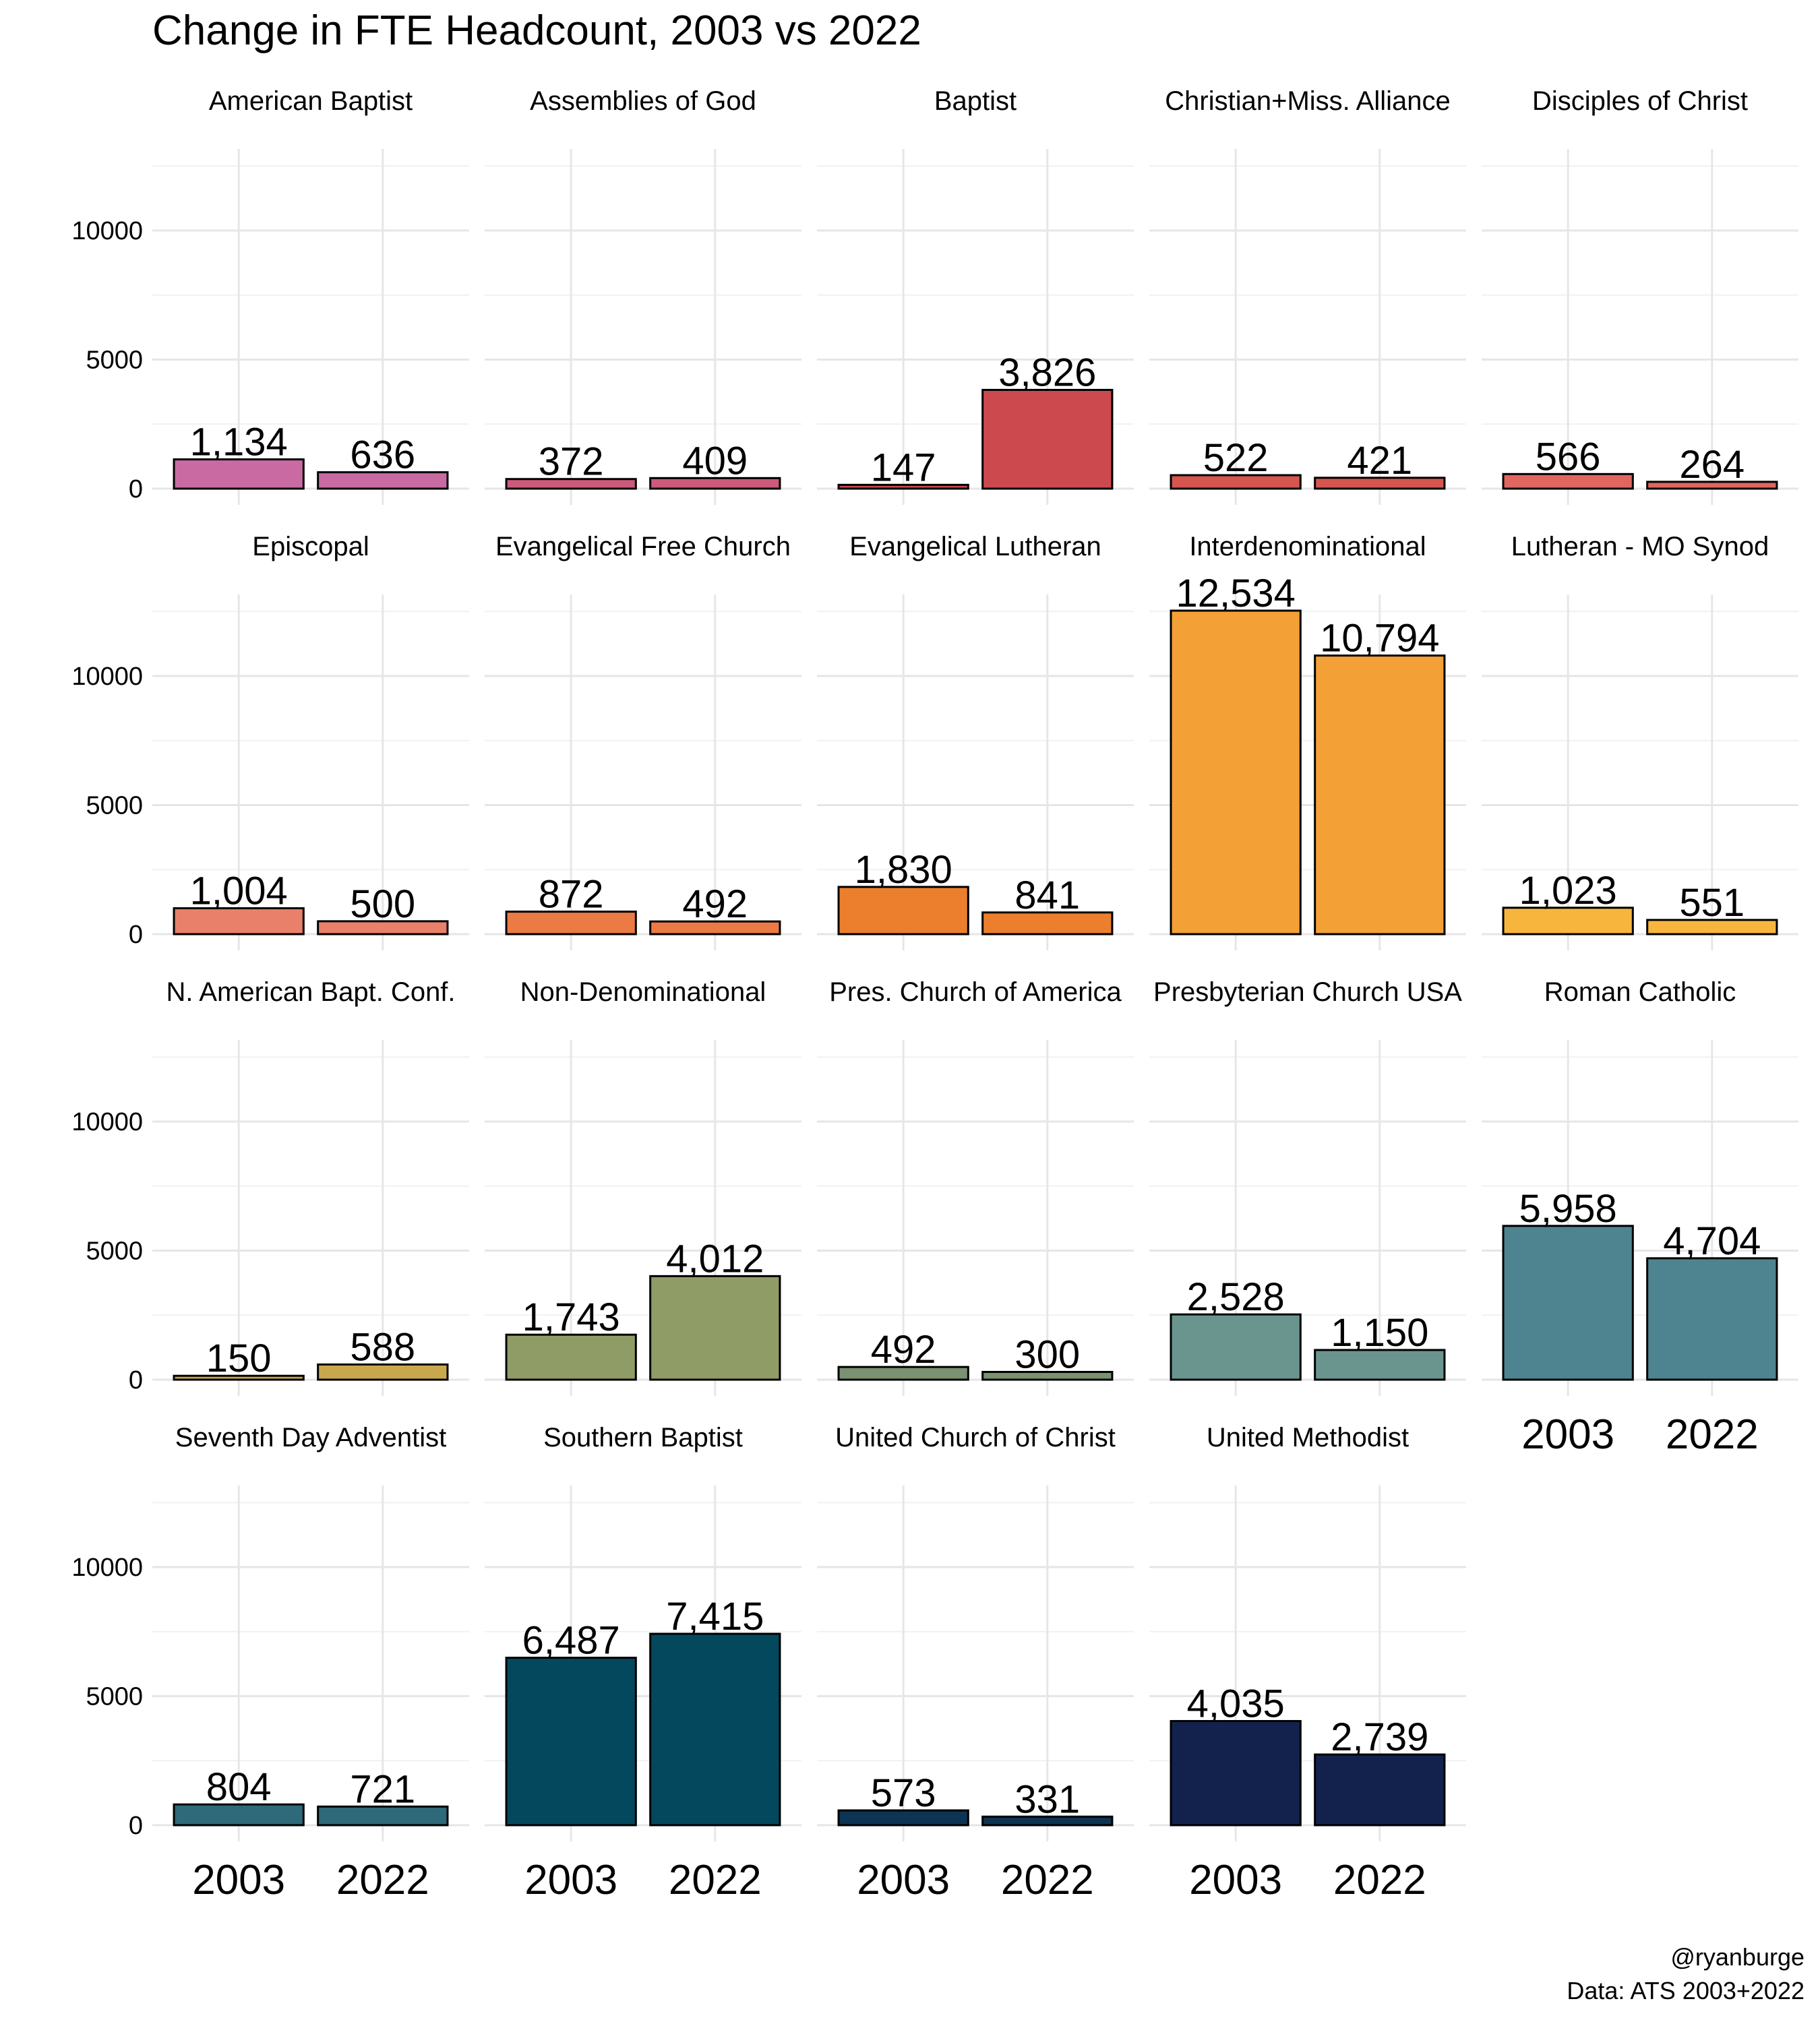 The width and height of the screenshot is (1820, 2022). Describe the element at coordinates (715, 1616) in the screenshot. I see `value-label: 7,415` at that location.